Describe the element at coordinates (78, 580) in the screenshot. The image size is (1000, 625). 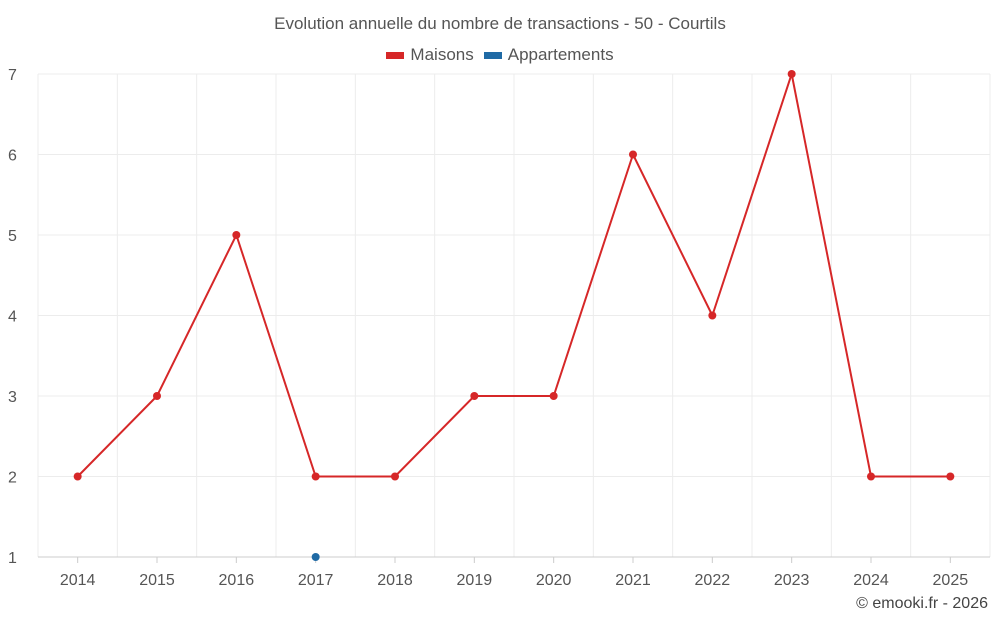
I see `x-tick-label: 2014` at that location.